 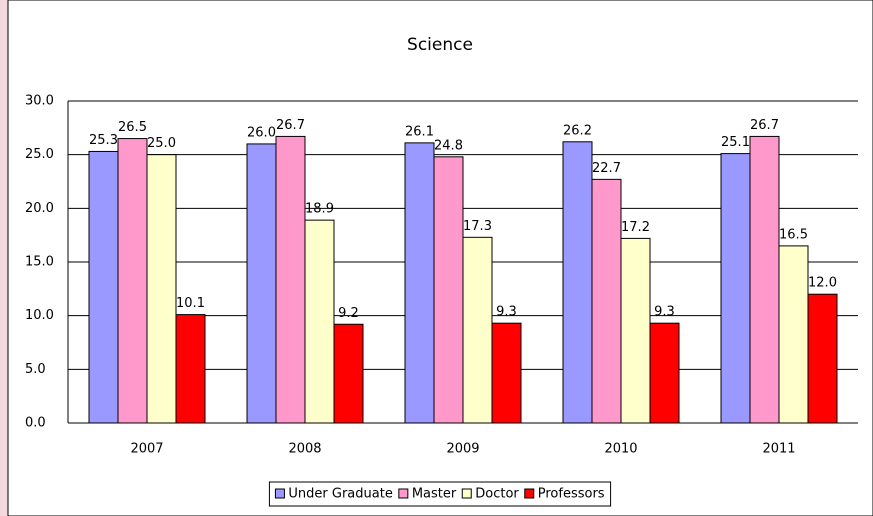 What do you see at coordinates (132, 127) in the screenshot?
I see `data-label: 26.5` at bounding box center [132, 127].